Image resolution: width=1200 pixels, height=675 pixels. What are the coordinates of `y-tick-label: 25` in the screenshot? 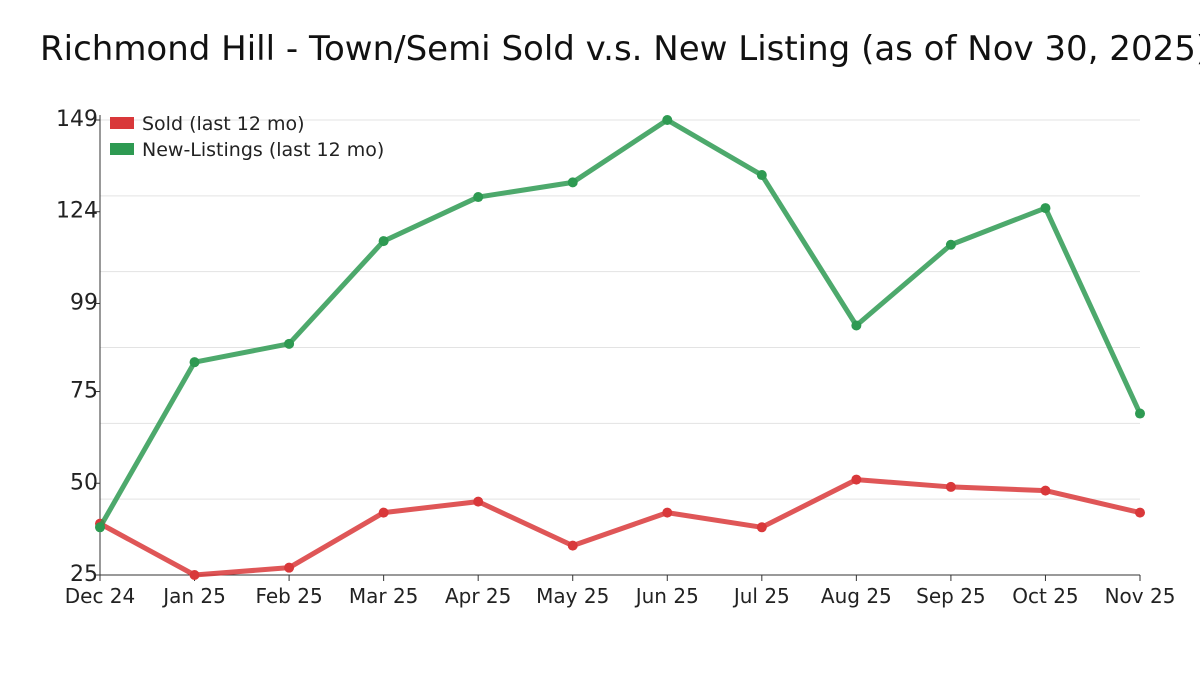 It's located at (84, 574).